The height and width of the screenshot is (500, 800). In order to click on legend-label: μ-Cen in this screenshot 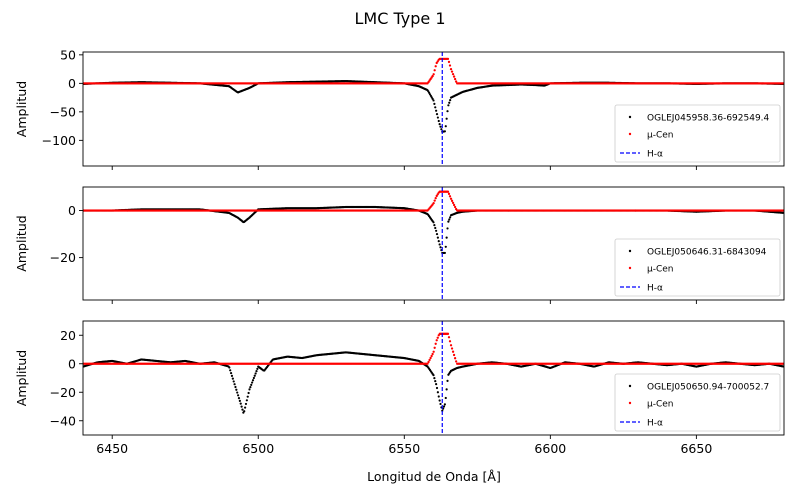, I will do `click(660, 136)`.